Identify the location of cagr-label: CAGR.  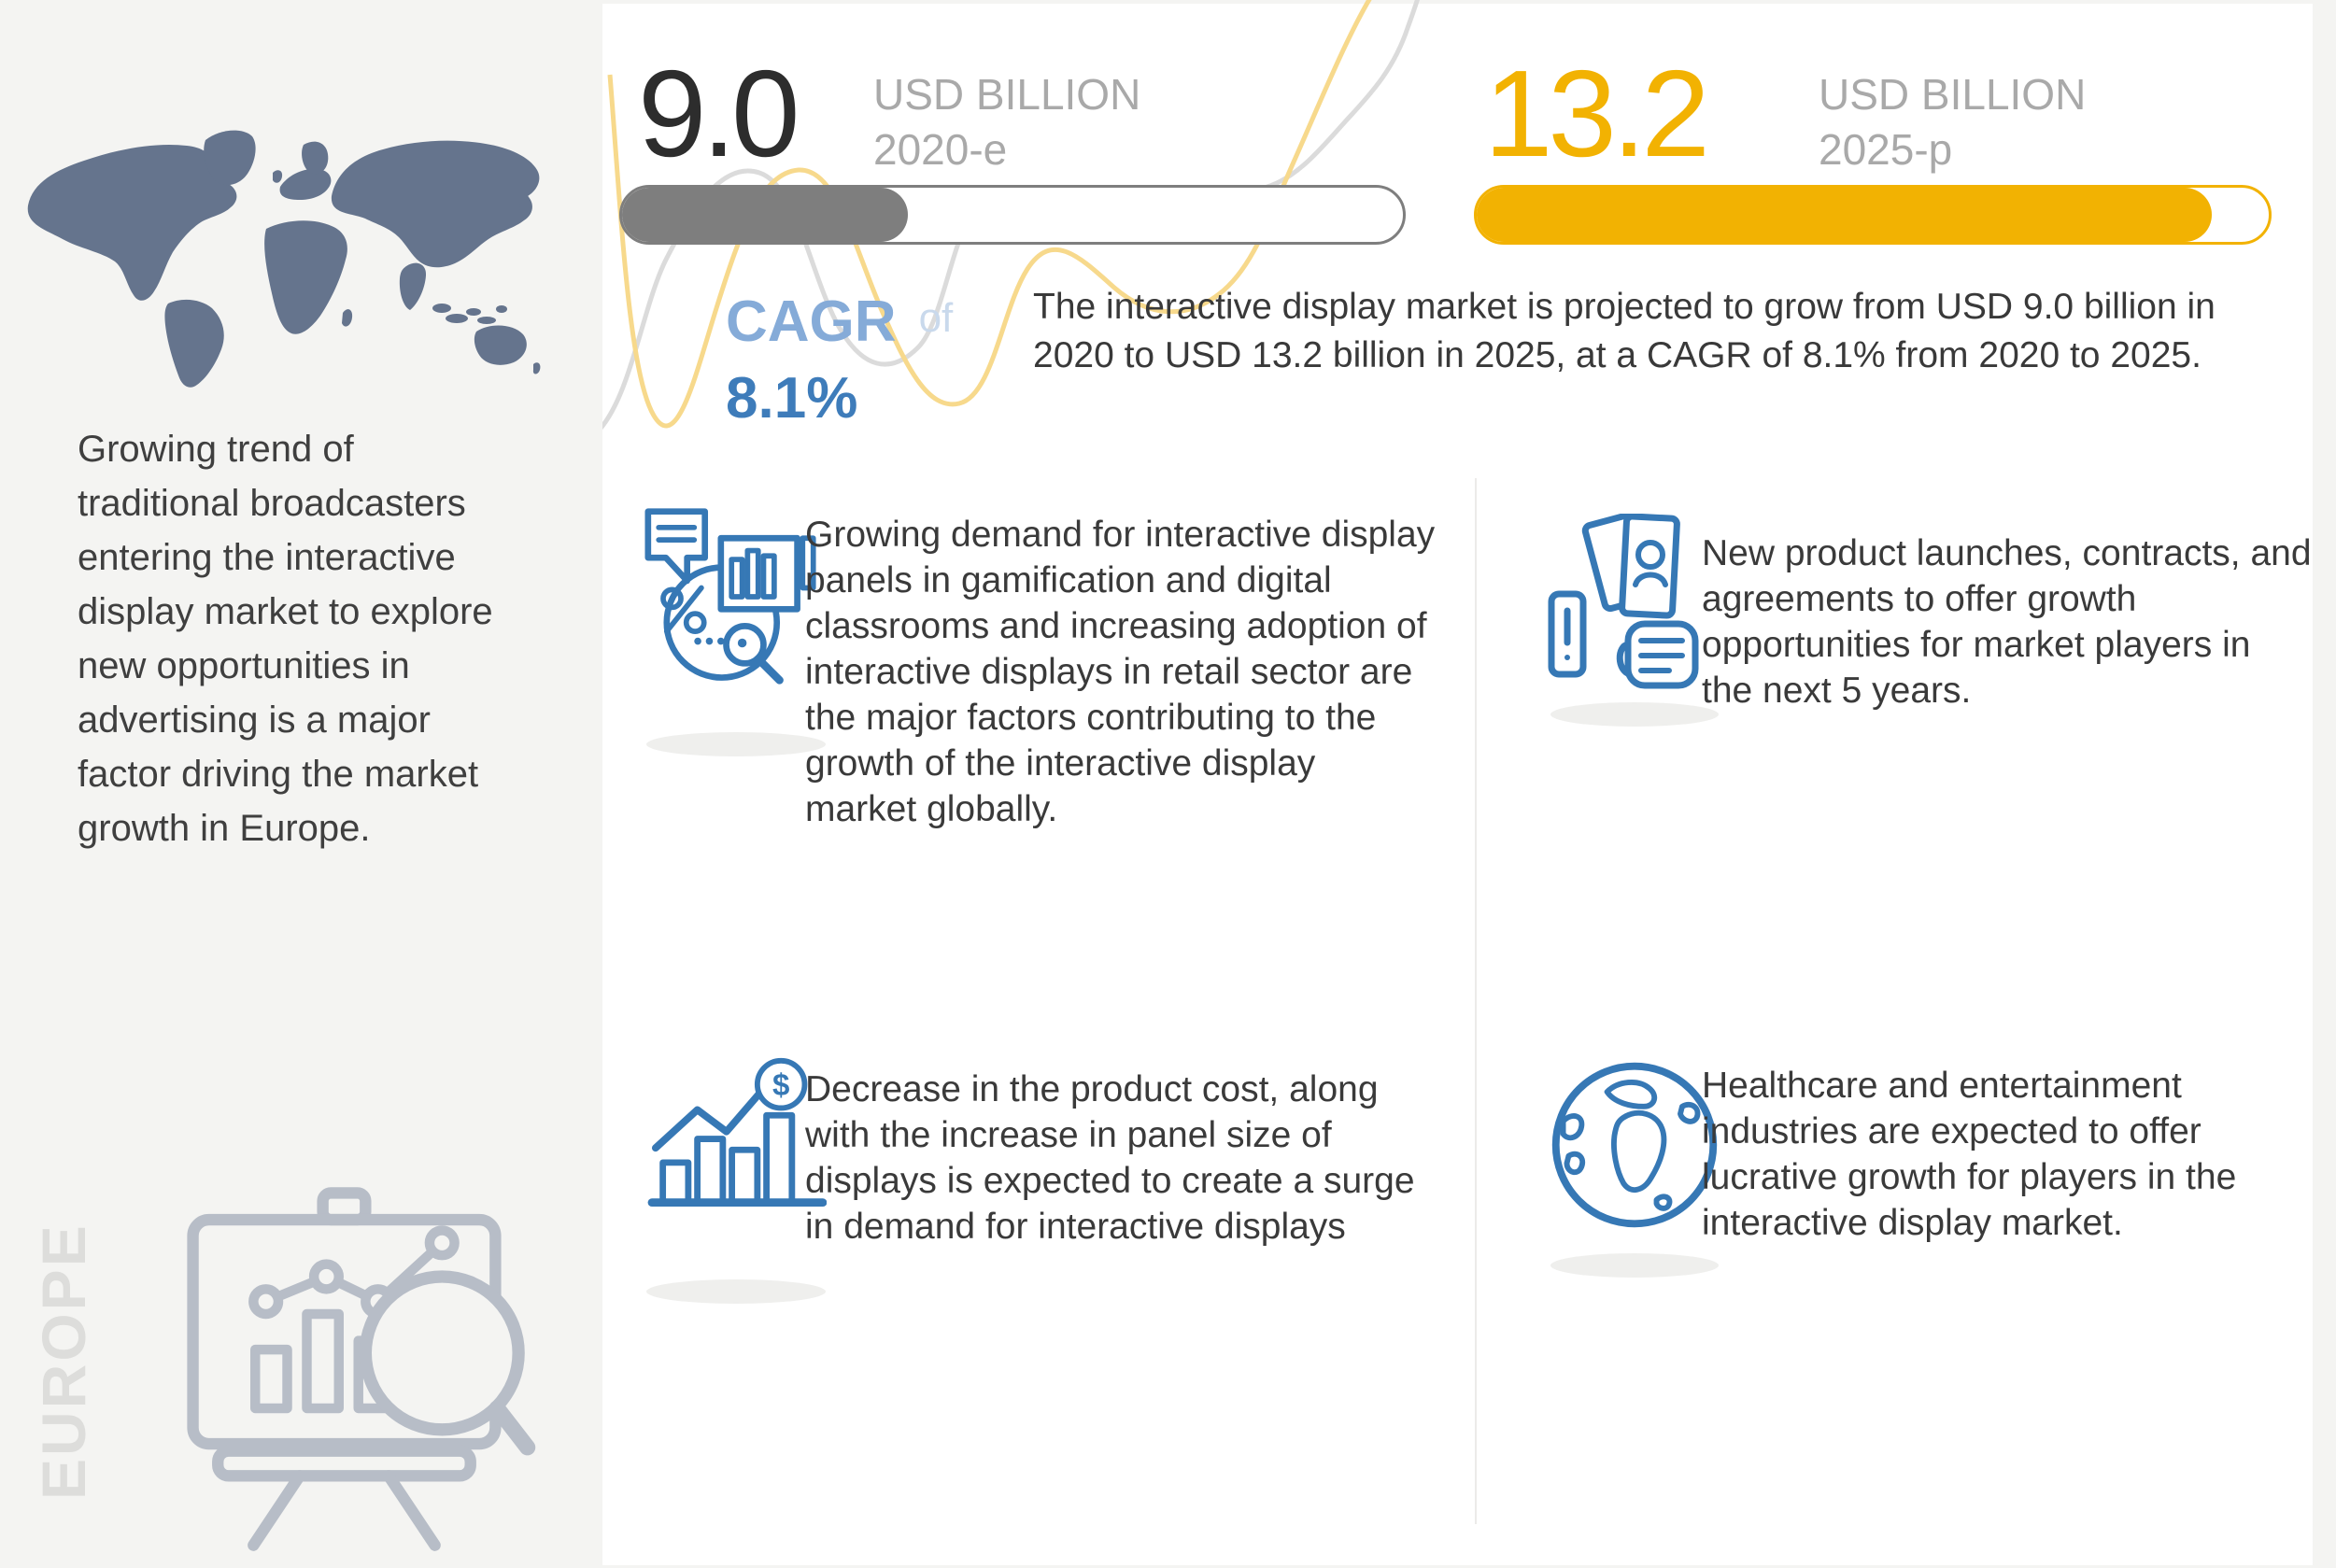
(811, 322).